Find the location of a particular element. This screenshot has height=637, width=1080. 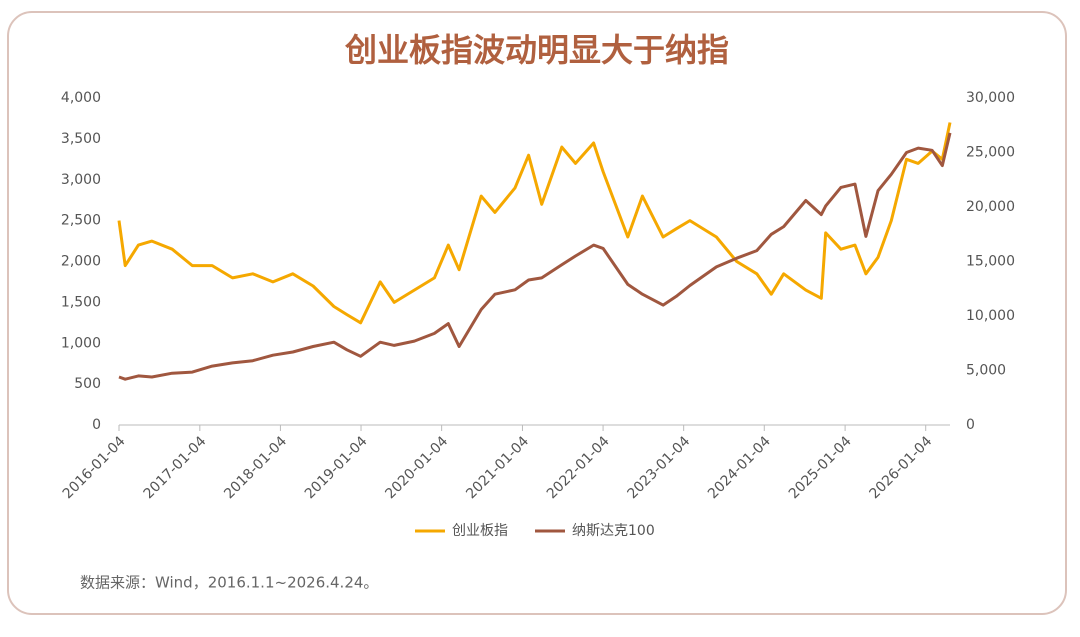

y-tick-label: 1,000 is located at coordinates (81, 343).